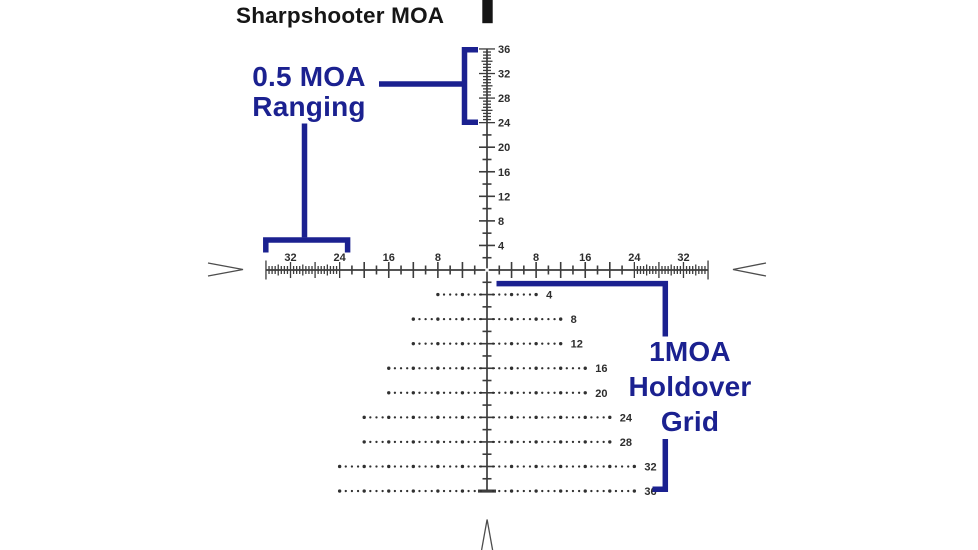 The height and width of the screenshot is (550, 978). I want to click on grid-row-label: 32, so click(650, 467).